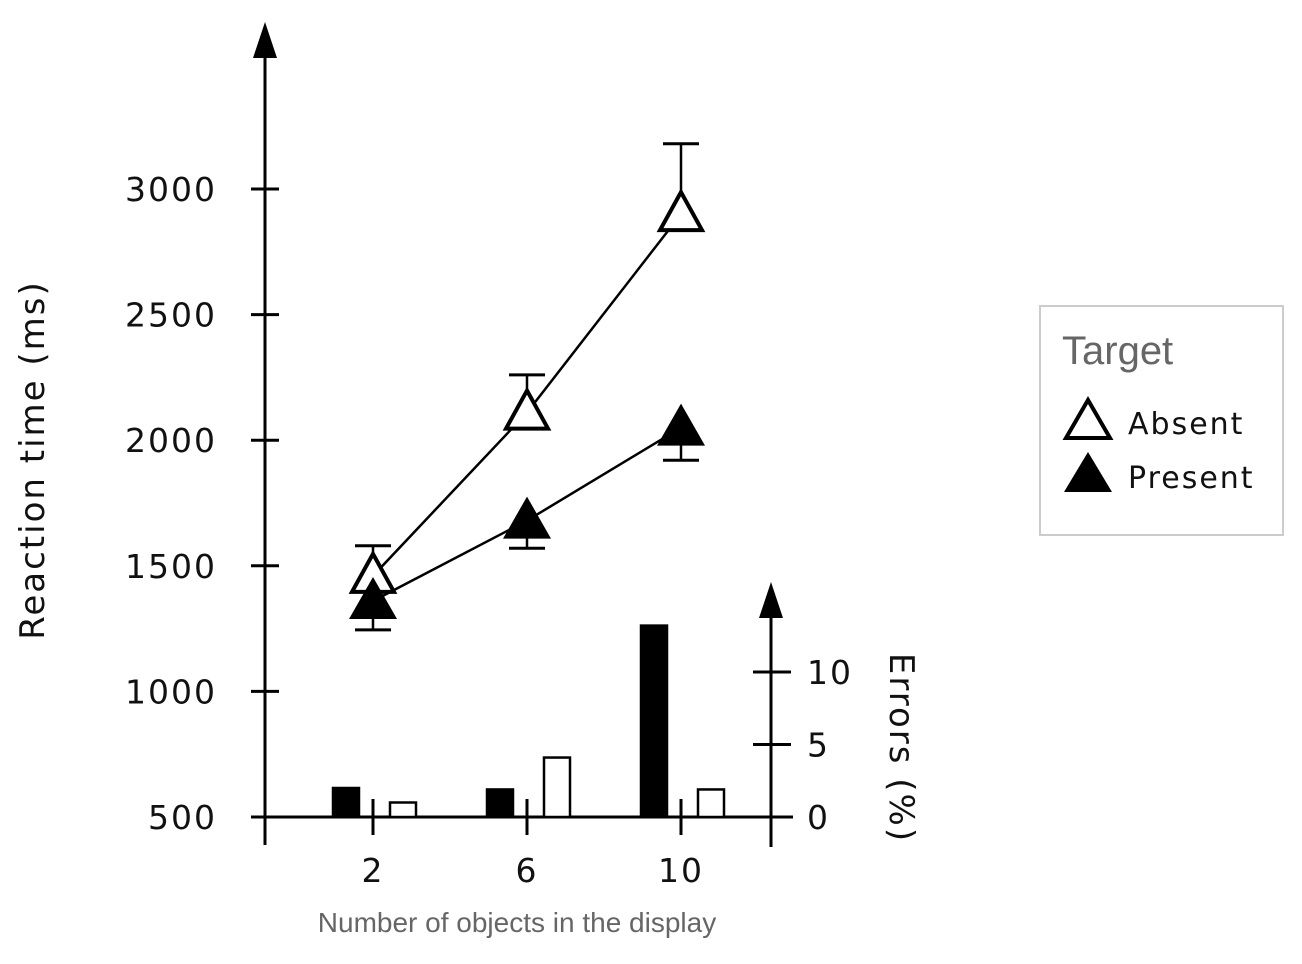  What do you see at coordinates (818, 745) in the screenshot?
I see `y2-tick-label: 5` at bounding box center [818, 745].